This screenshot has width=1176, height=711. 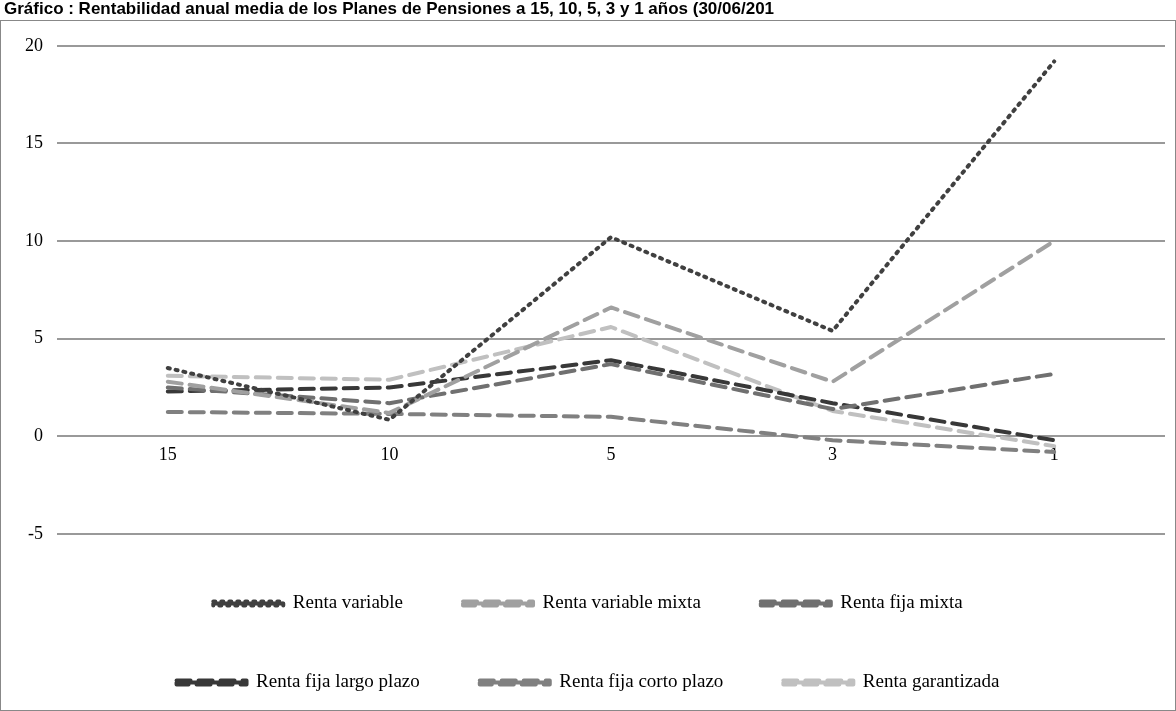 What do you see at coordinates (348, 602) in the screenshot?
I see `legend-label: Renta variable` at bounding box center [348, 602].